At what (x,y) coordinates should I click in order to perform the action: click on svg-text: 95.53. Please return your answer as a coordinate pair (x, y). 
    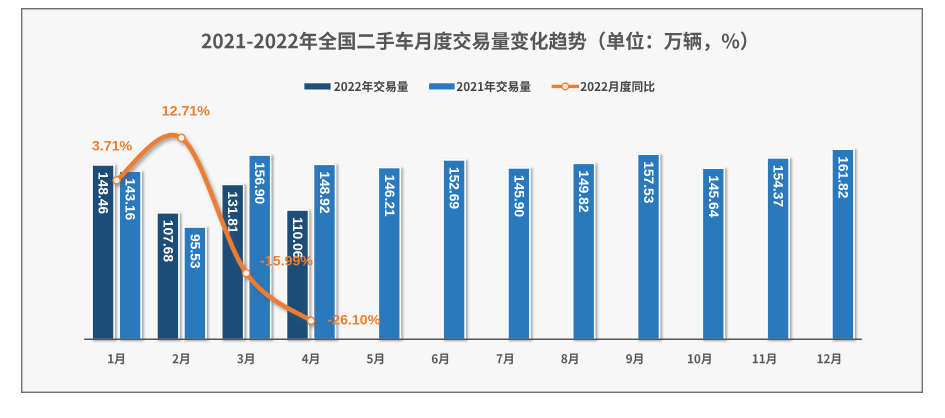
    Looking at the image, I should click on (194, 251).